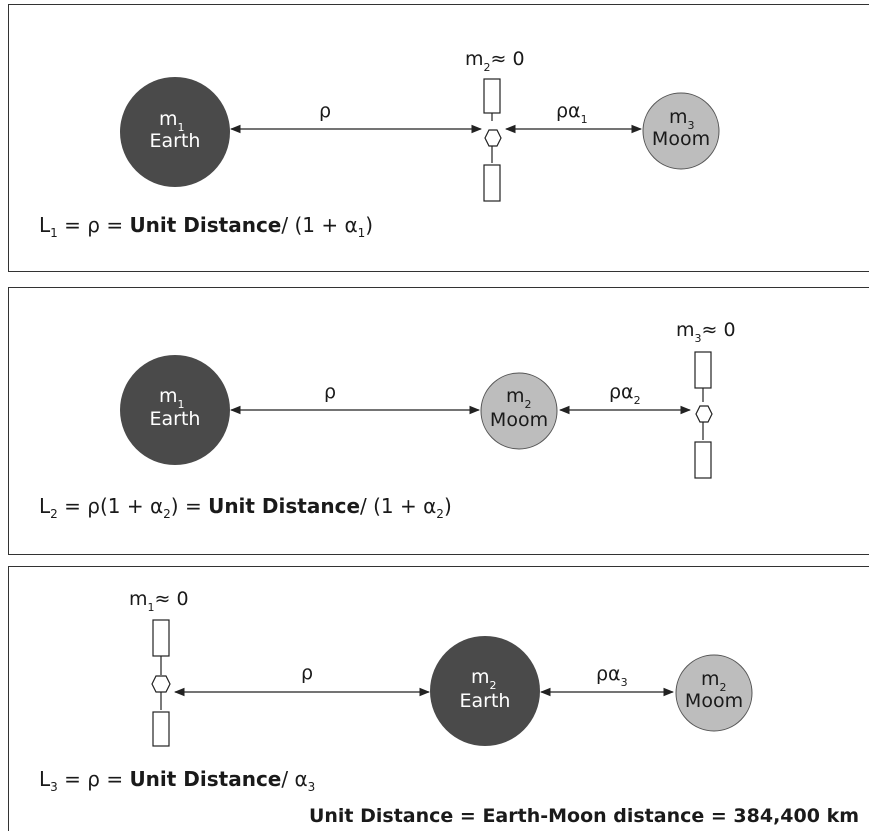  What do you see at coordinates (682, 119) in the screenshot?
I see `moon-mass-label: m3` at bounding box center [682, 119].